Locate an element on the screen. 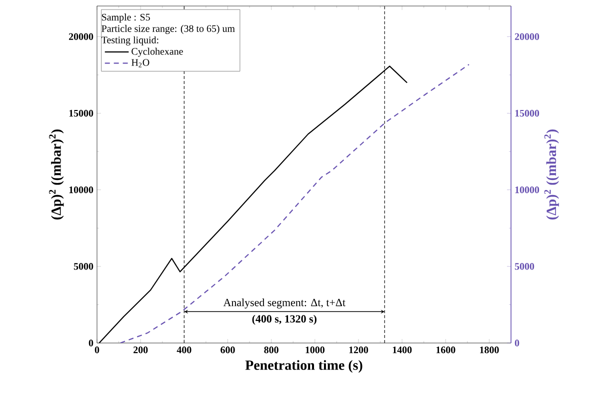 This screenshot has height=401, width=596. x-tick-label: 400 is located at coordinates (184, 350).